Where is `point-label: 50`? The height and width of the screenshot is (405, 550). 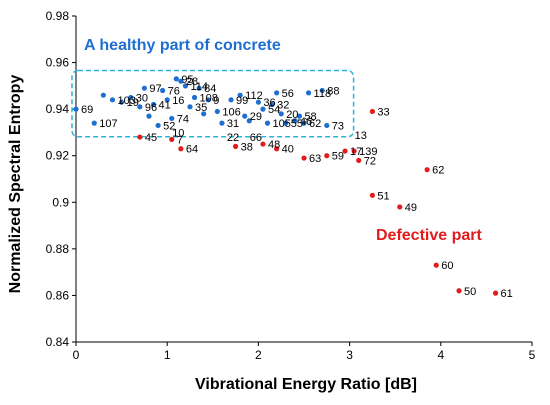
point-label: 50 is located at coordinates (470, 292).